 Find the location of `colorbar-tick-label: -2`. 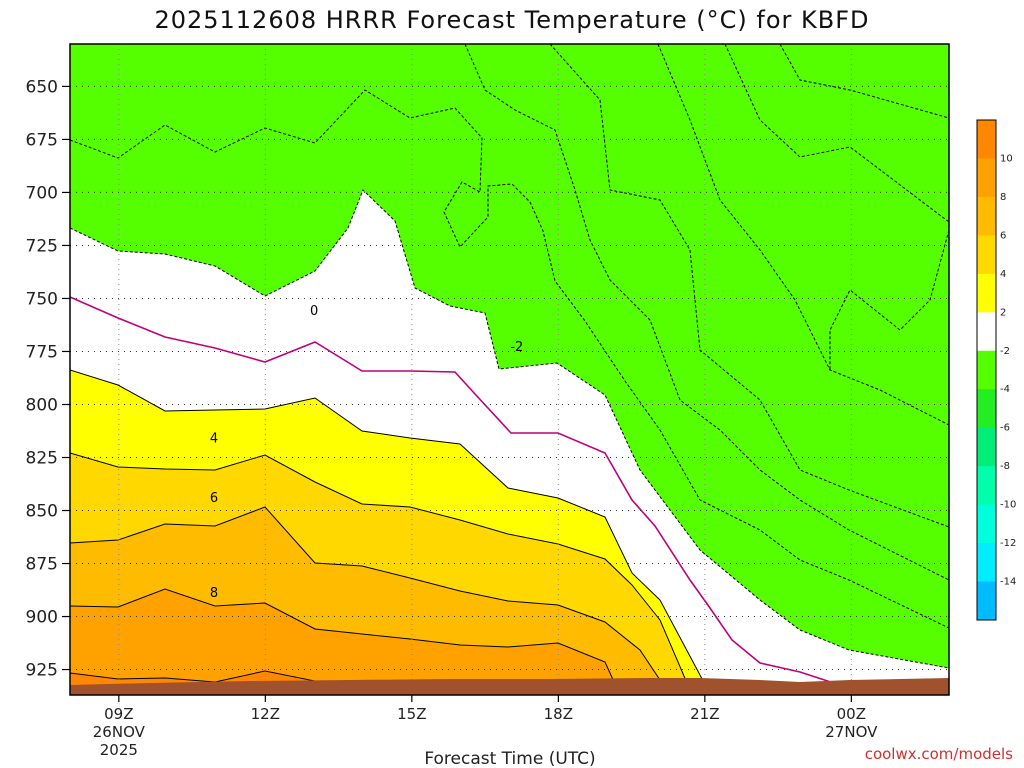

colorbar-tick-label: -2 is located at coordinates (1005, 351).